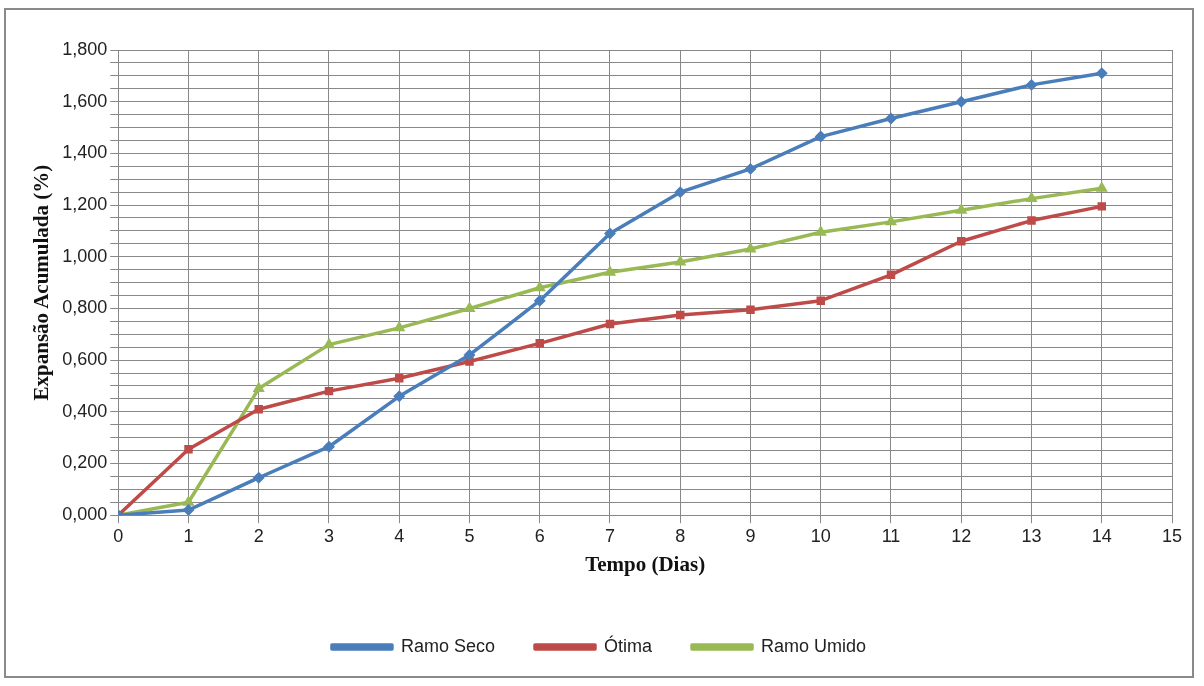  What do you see at coordinates (469, 535) in the screenshot?
I see `x-tick-label: 5` at bounding box center [469, 535].